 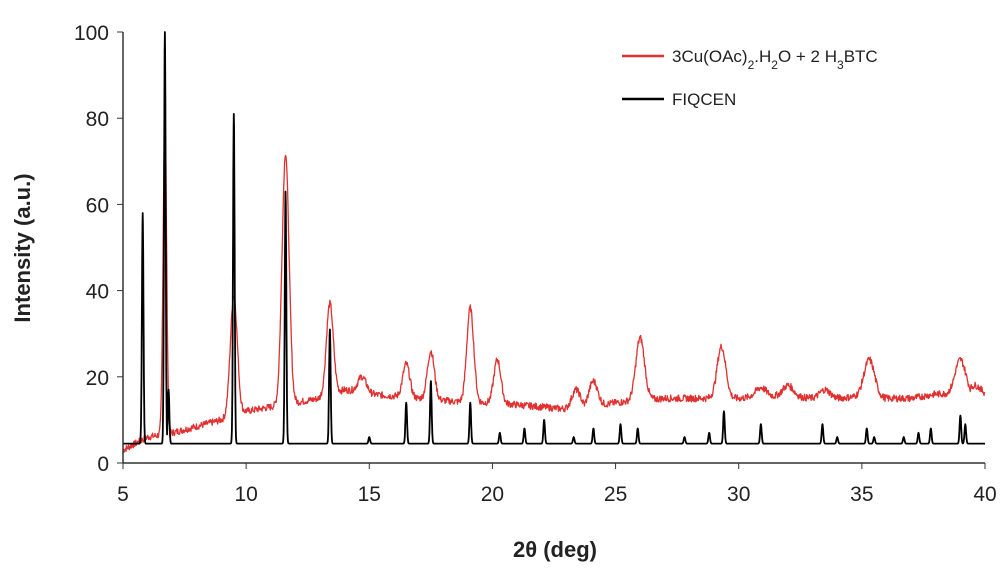 I want to click on legend-label-part: .H, so click(x=762, y=56).